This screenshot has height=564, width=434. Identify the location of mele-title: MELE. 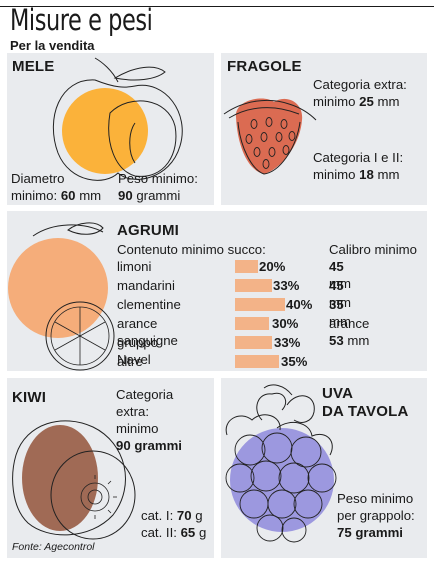
(33, 66).